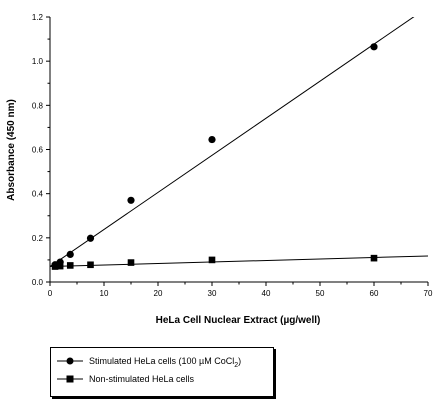 Image resolution: width=439 pixels, height=408 pixels. I want to click on y-tick-label: 0.8, so click(38, 105).